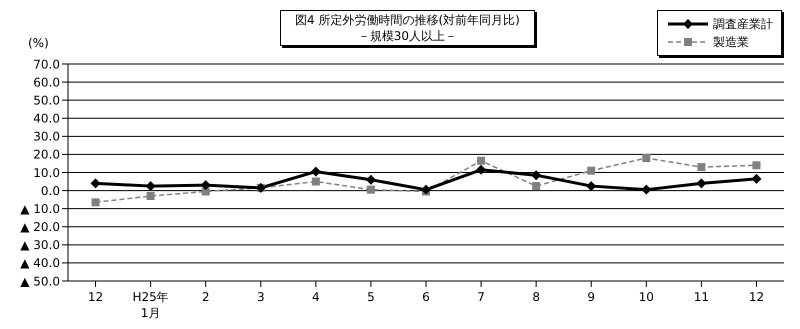  I want to click on x-tick-label: 9, so click(591, 297).